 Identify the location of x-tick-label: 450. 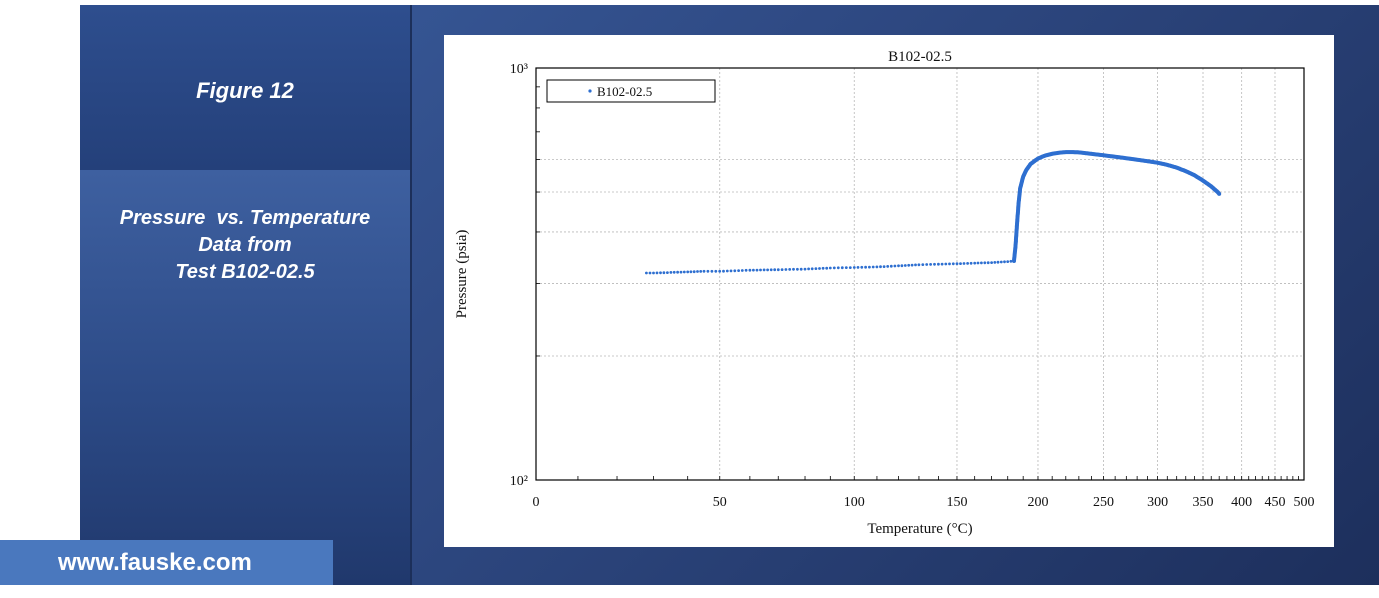
(1274, 502).